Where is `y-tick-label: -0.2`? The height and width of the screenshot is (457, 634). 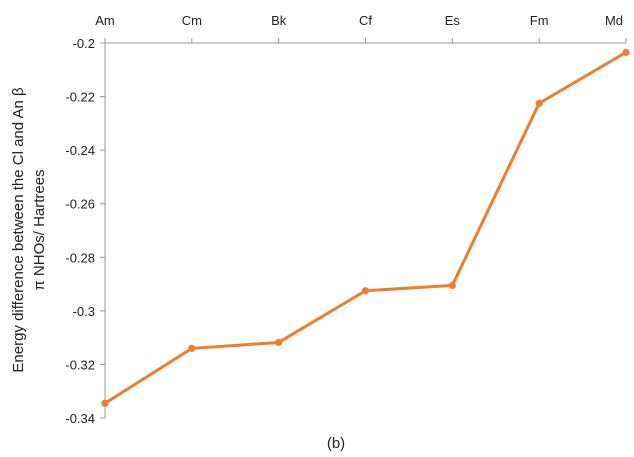
y-tick-label: -0.2 is located at coordinates (84, 43).